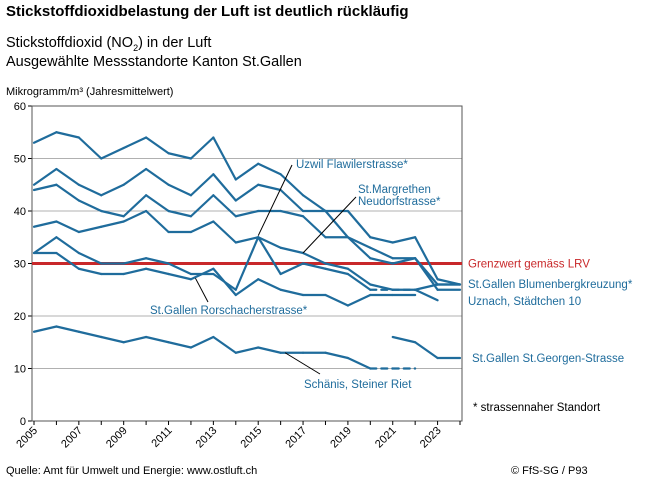 The width and height of the screenshot is (647, 482). I want to click on label-uzwil: Uzwil Flawilerstrasse*, so click(352, 165).